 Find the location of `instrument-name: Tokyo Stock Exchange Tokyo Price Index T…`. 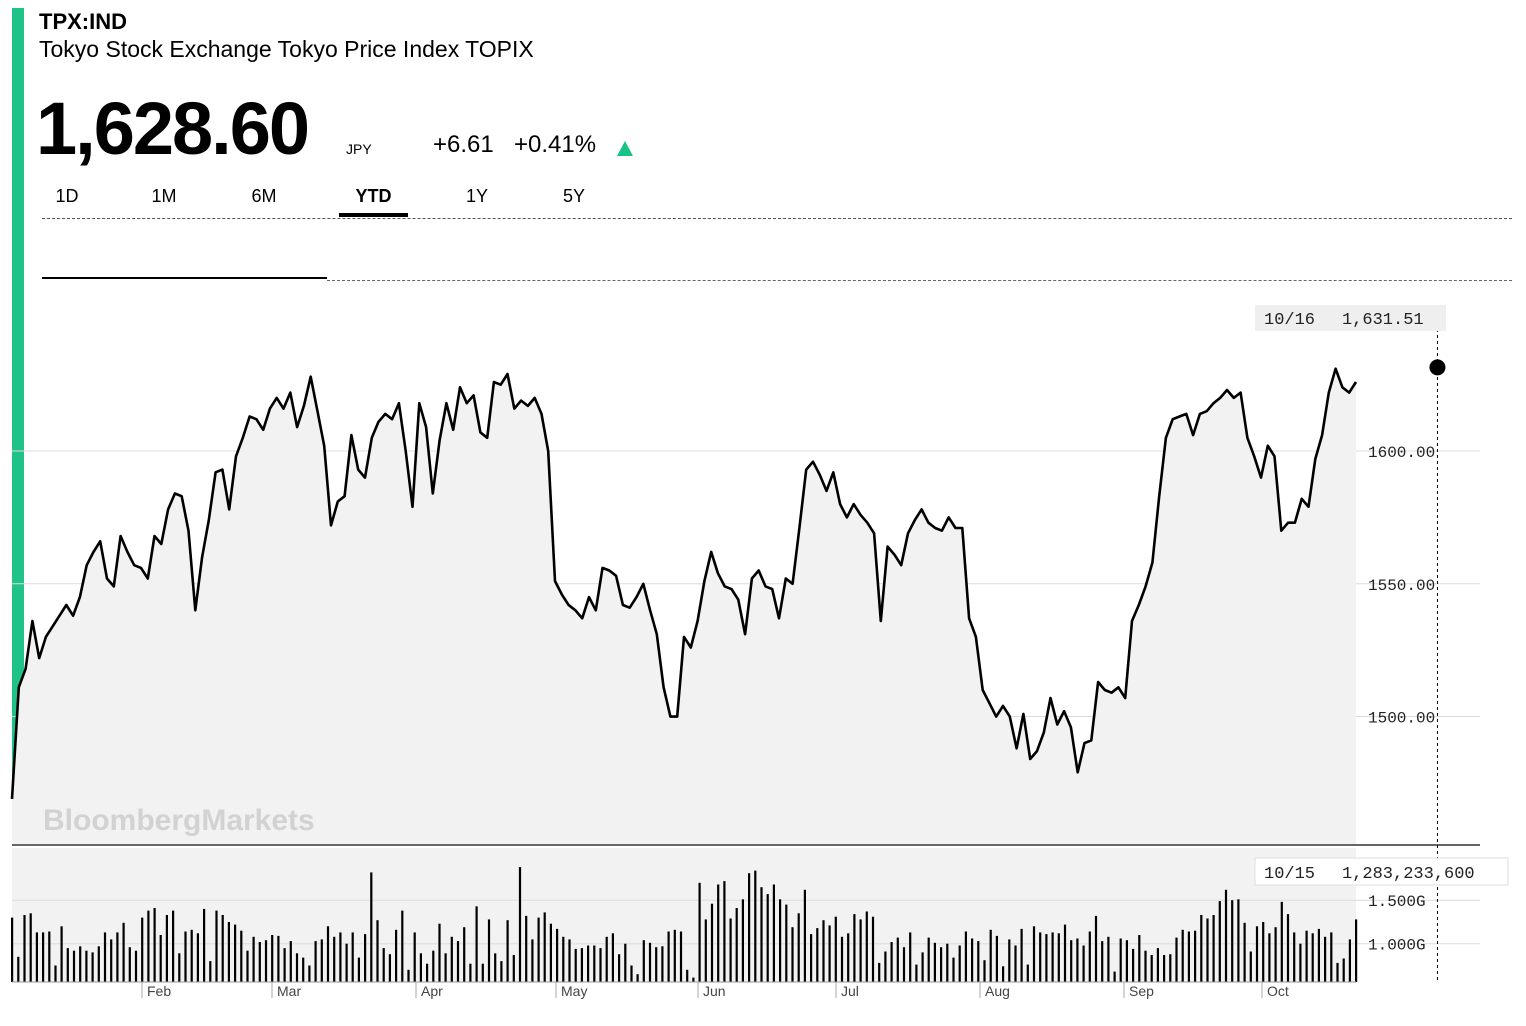

instrument-name: Tokyo Stock Exchange Tokyo Price Index T… is located at coordinates (286, 49).